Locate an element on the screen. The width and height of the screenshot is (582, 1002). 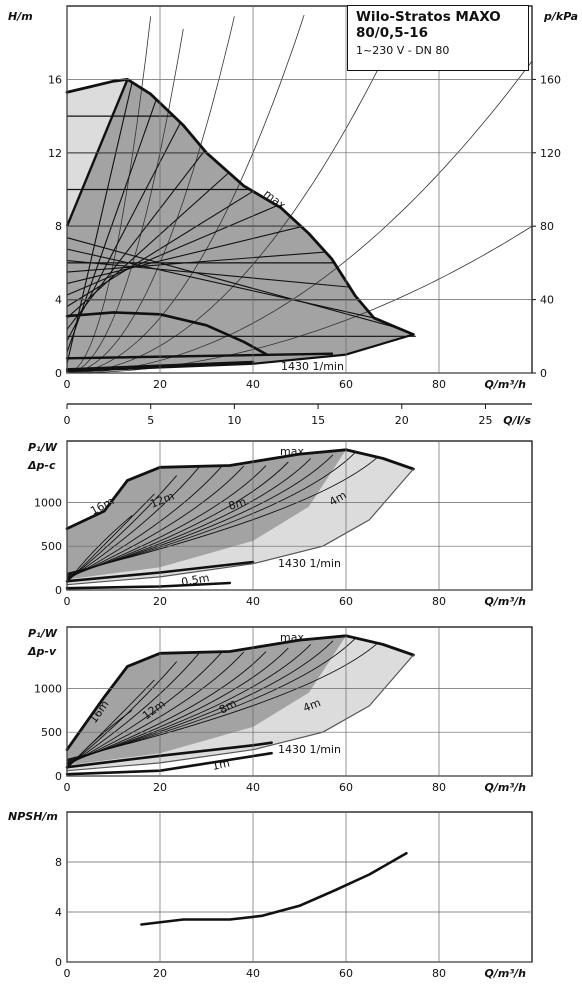
legend-title-line2: 80/0,5-16 is located at coordinates (392, 33).